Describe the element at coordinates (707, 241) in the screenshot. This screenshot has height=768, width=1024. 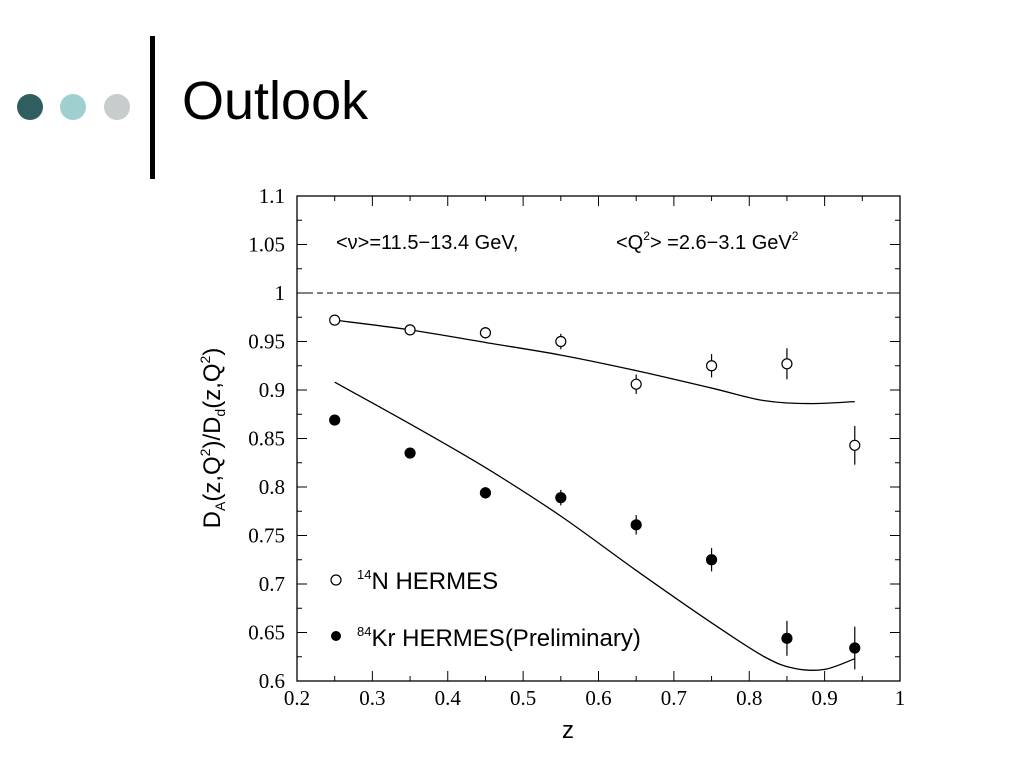
I see `annotation-q2: <Q2> =2.6−3.1 GeV2` at that location.